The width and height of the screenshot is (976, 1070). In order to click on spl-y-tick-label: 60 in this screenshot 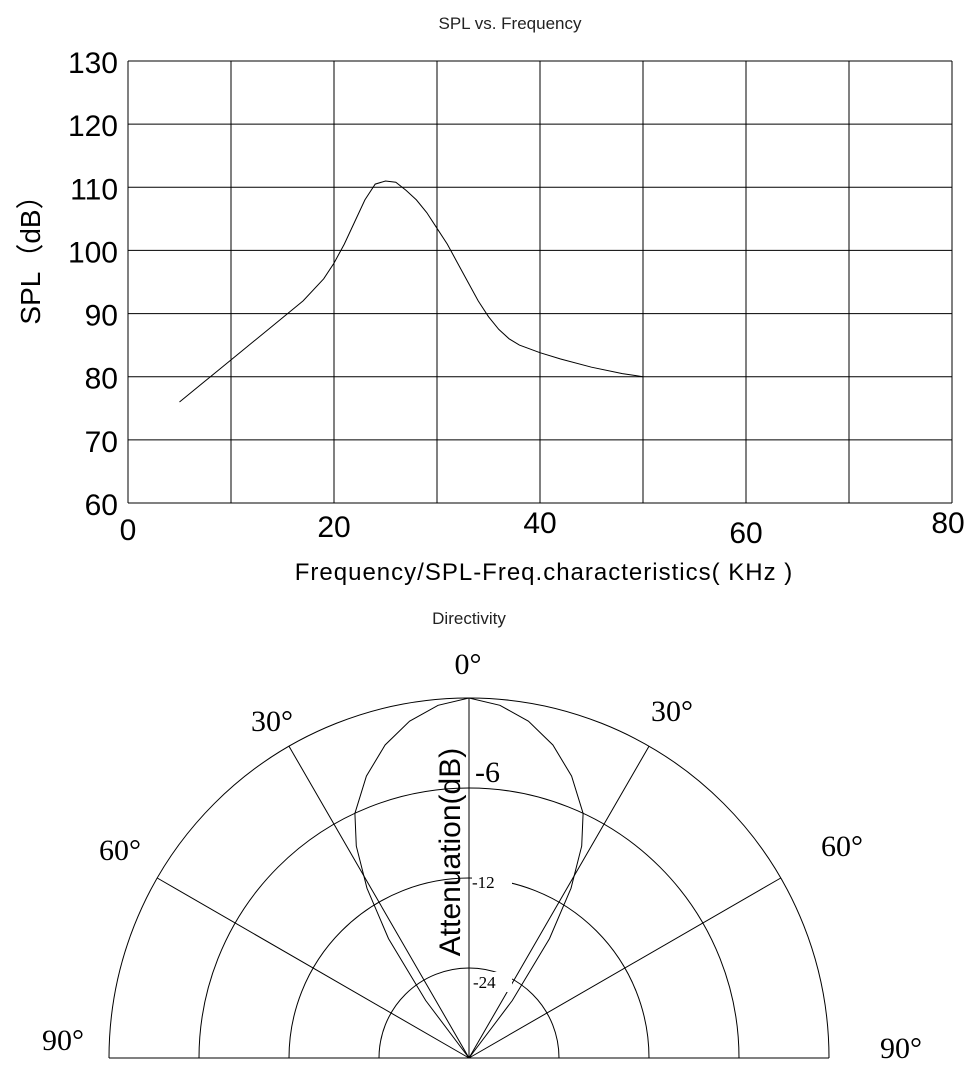, I will do `click(101, 505)`.